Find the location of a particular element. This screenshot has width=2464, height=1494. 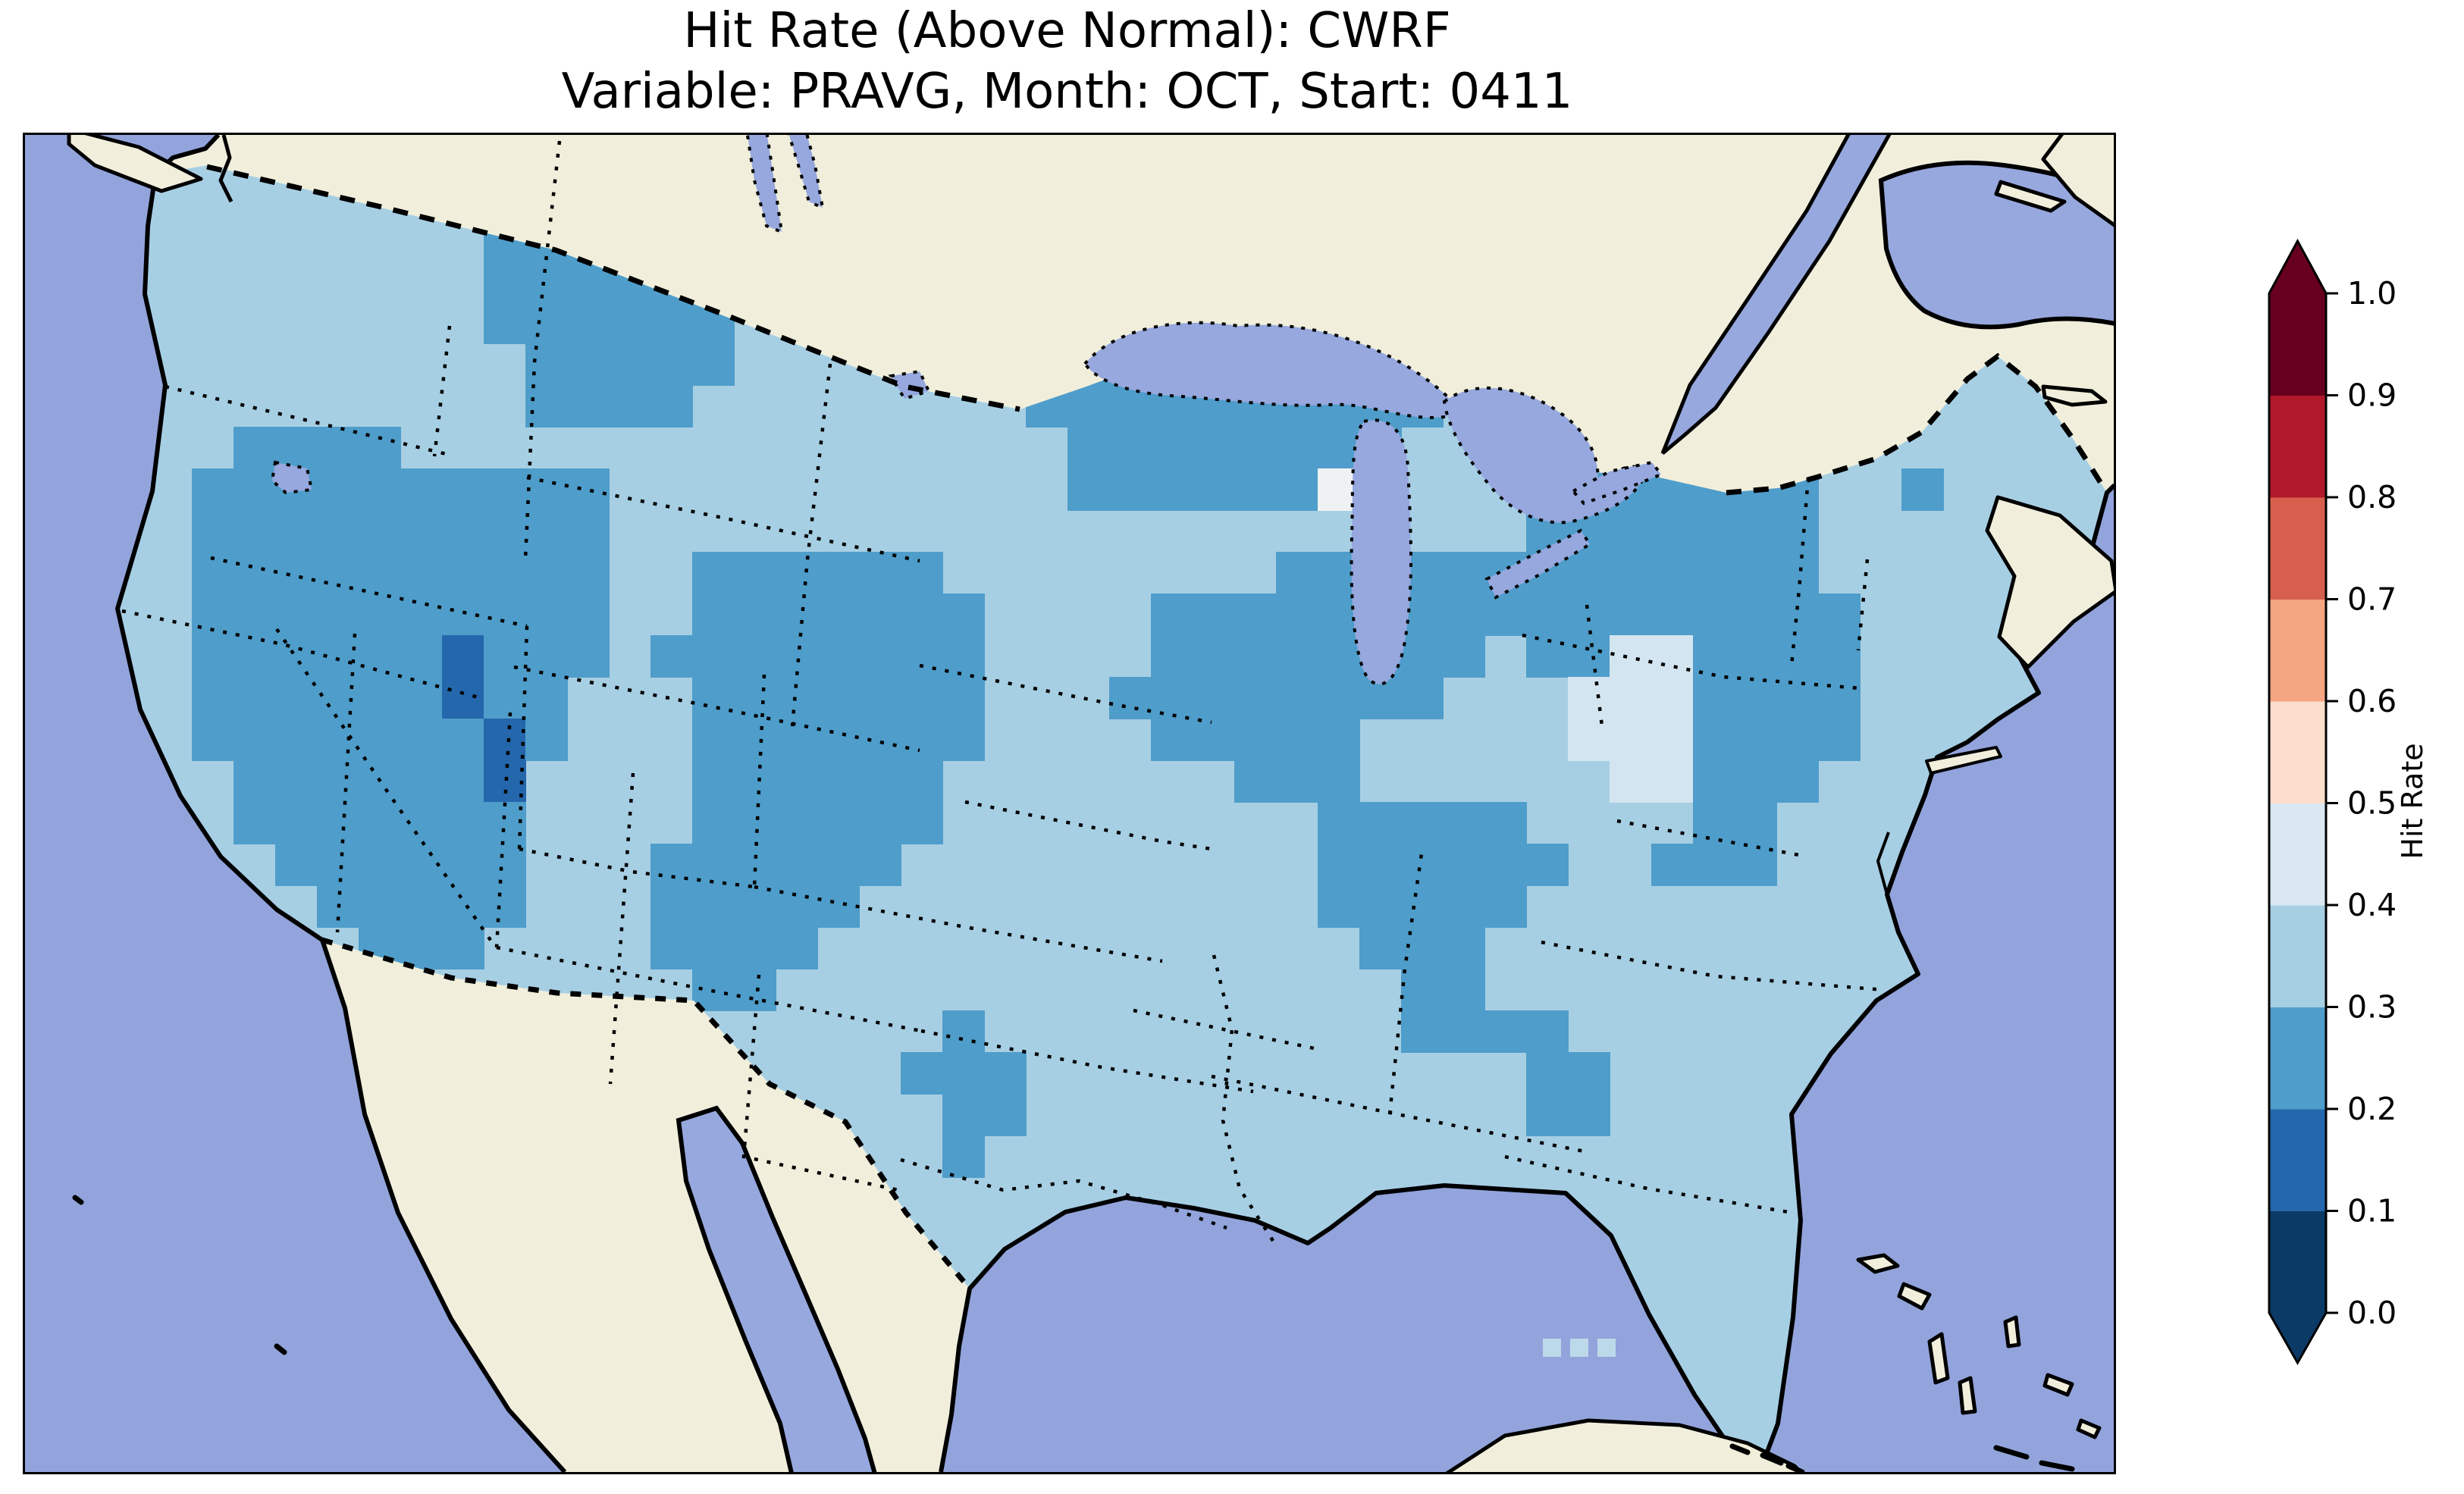

lake-winnipeg is located at coordinates (765, 185).